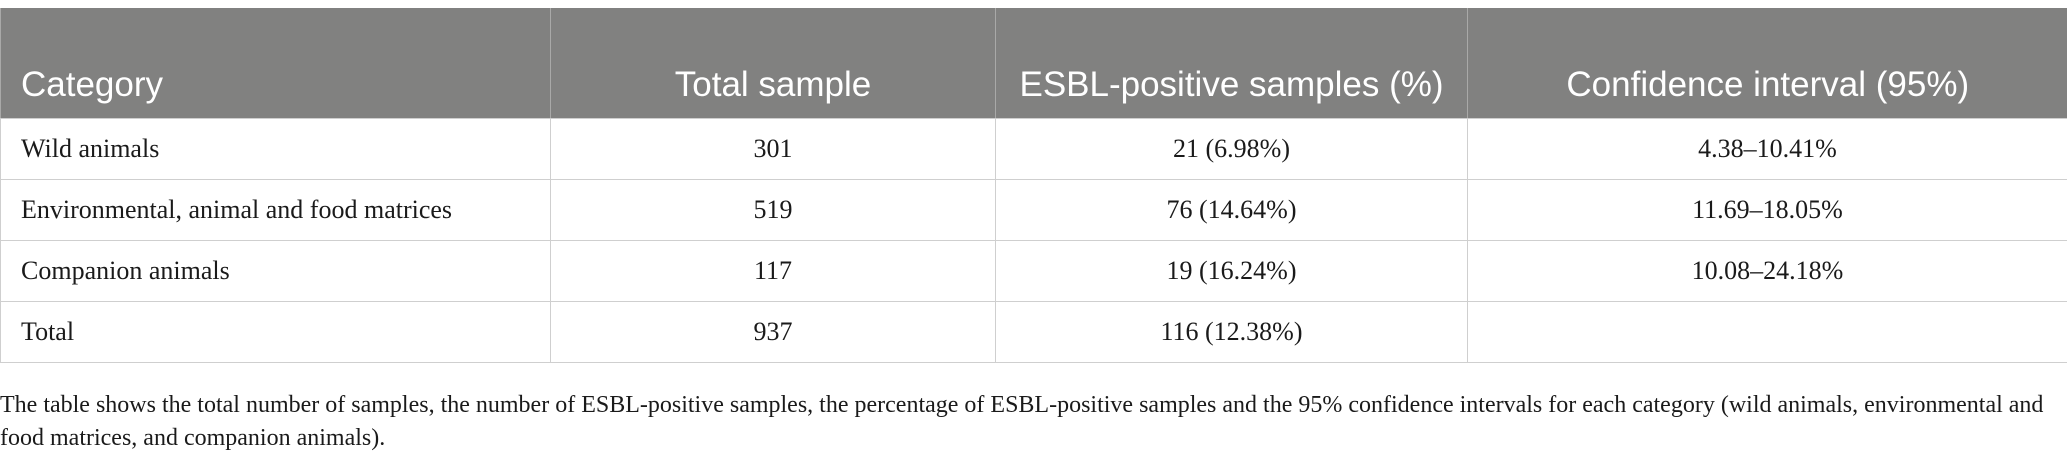  What do you see at coordinates (1767, 148) in the screenshot?
I see `cell-confidence-interval: 4.38–10.41%` at bounding box center [1767, 148].